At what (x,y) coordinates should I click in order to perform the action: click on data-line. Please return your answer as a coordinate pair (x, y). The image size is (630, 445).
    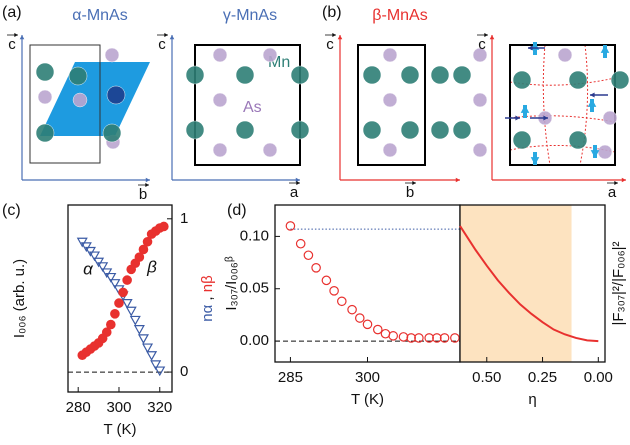
    Looking at the image, I should click on (529, 284).